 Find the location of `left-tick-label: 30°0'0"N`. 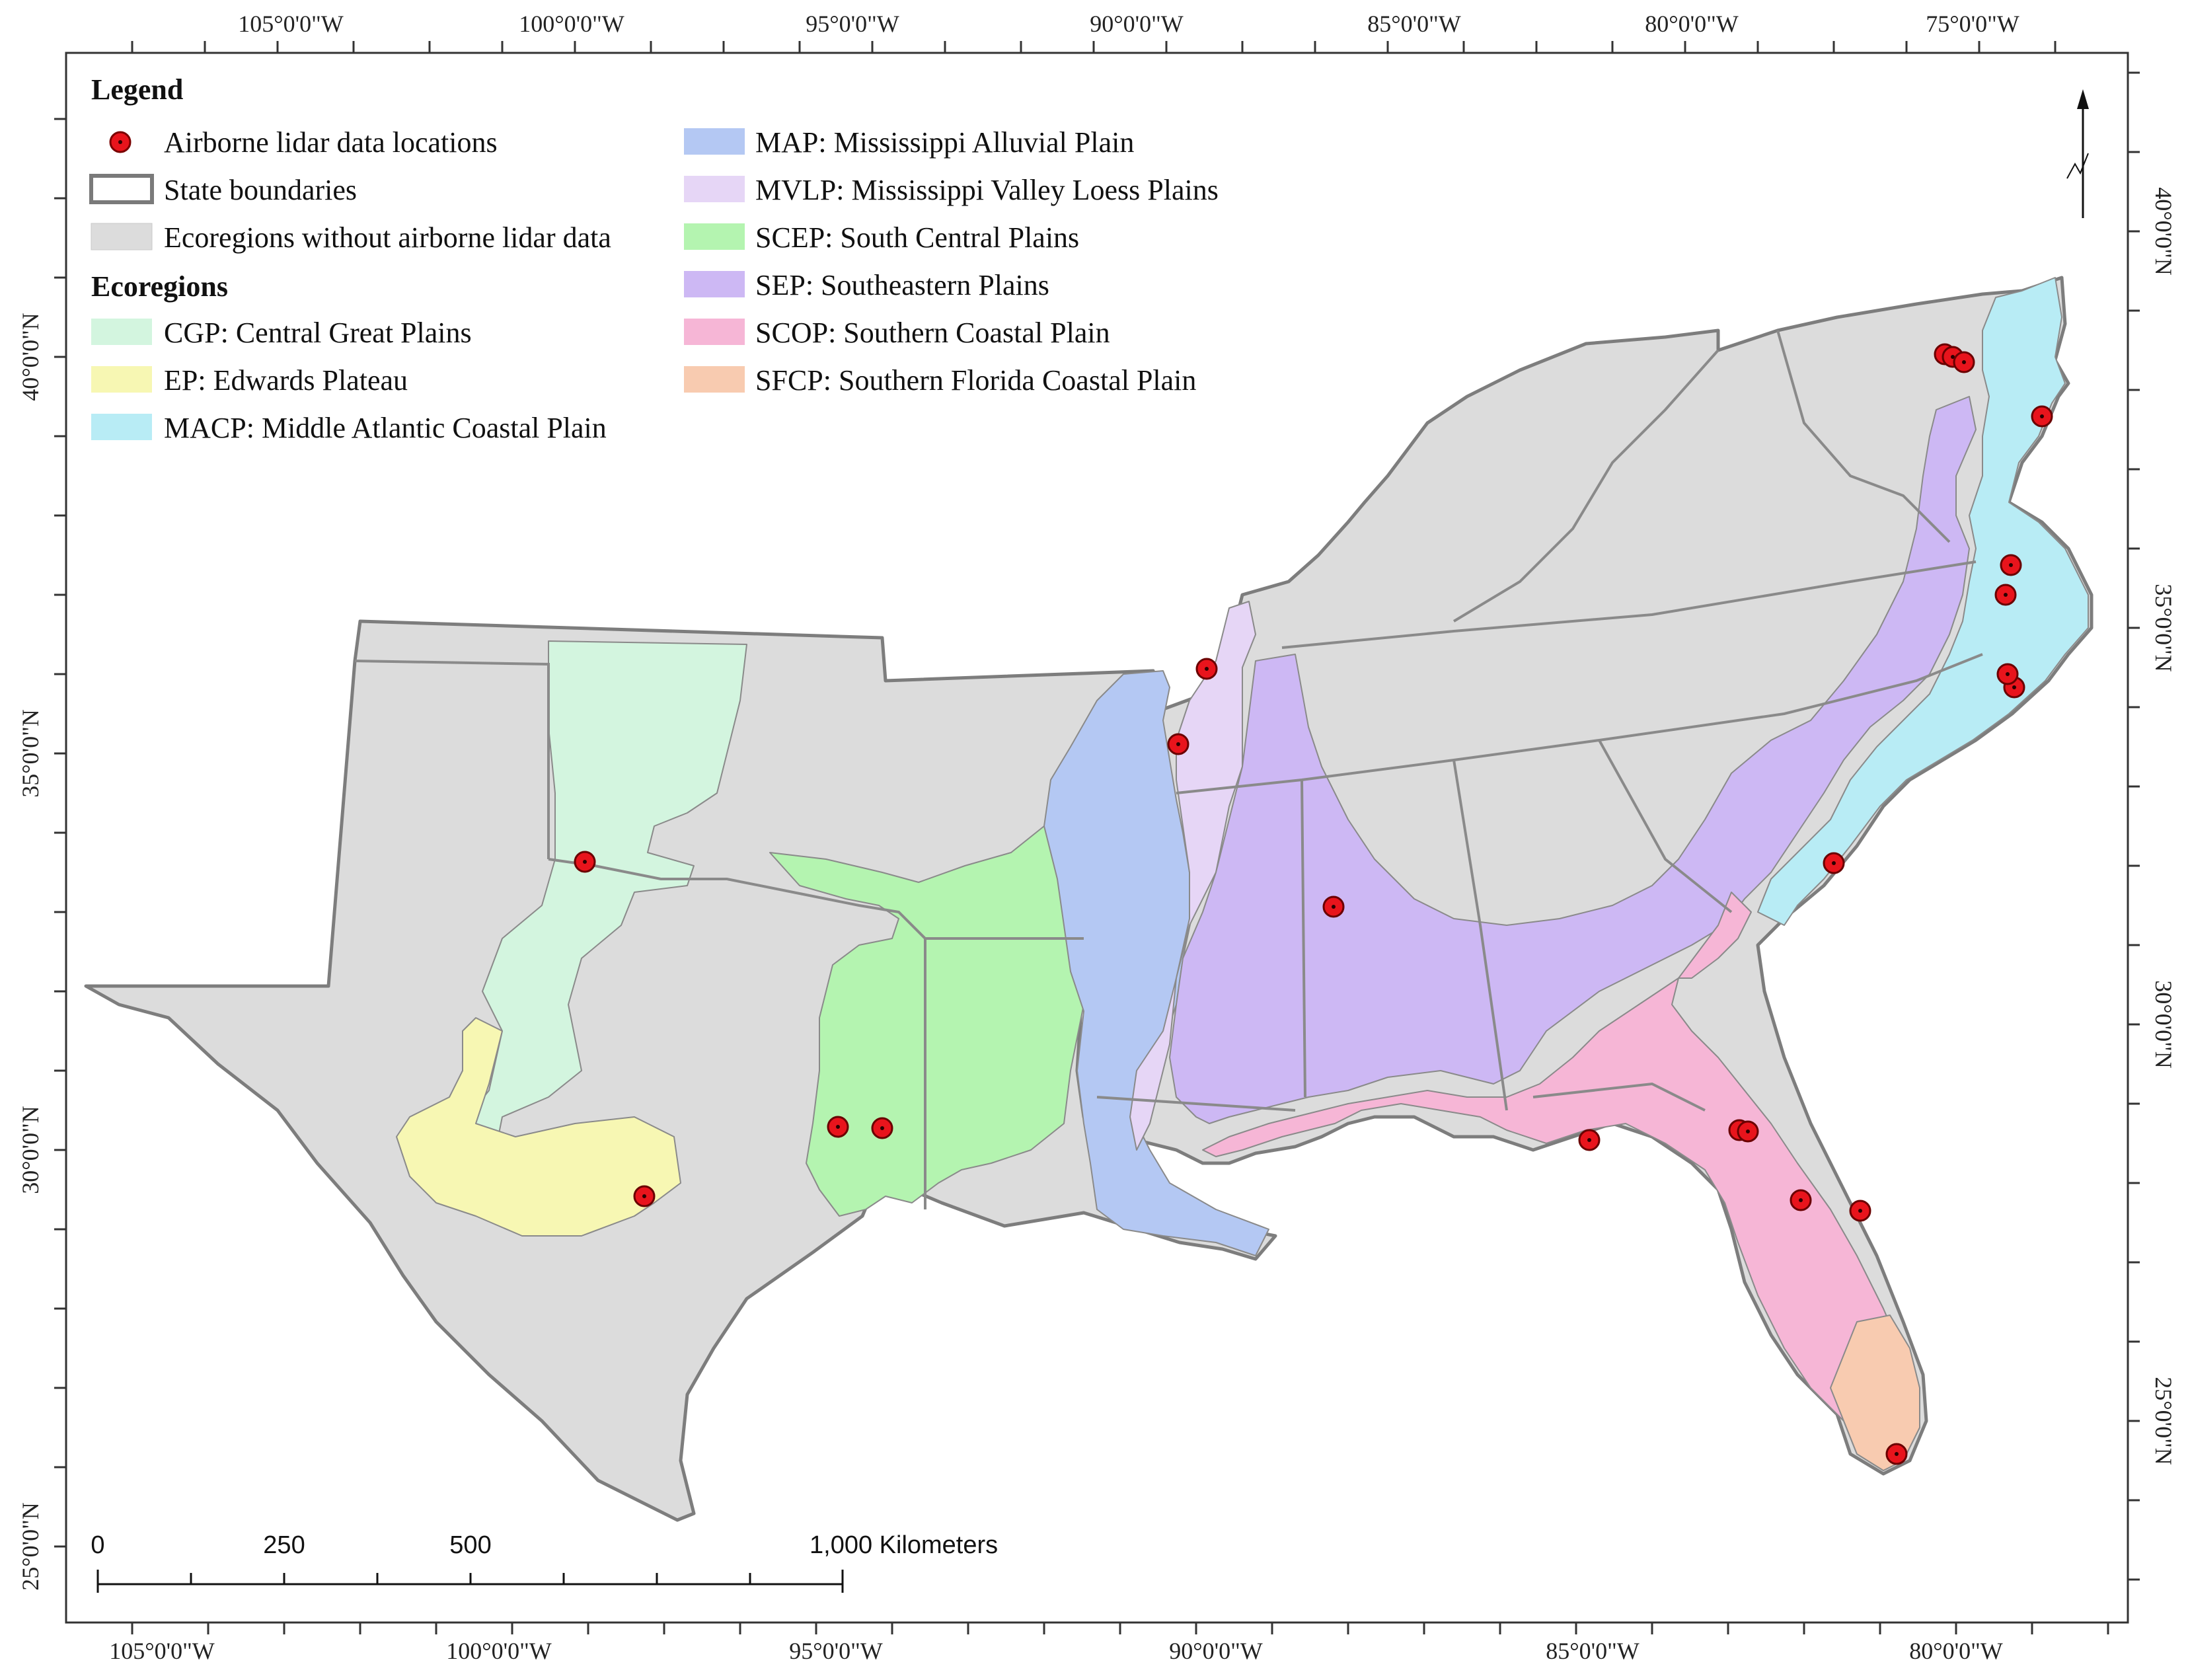

left-tick-label: 30°0'0"N is located at coordinates (31, 1150).